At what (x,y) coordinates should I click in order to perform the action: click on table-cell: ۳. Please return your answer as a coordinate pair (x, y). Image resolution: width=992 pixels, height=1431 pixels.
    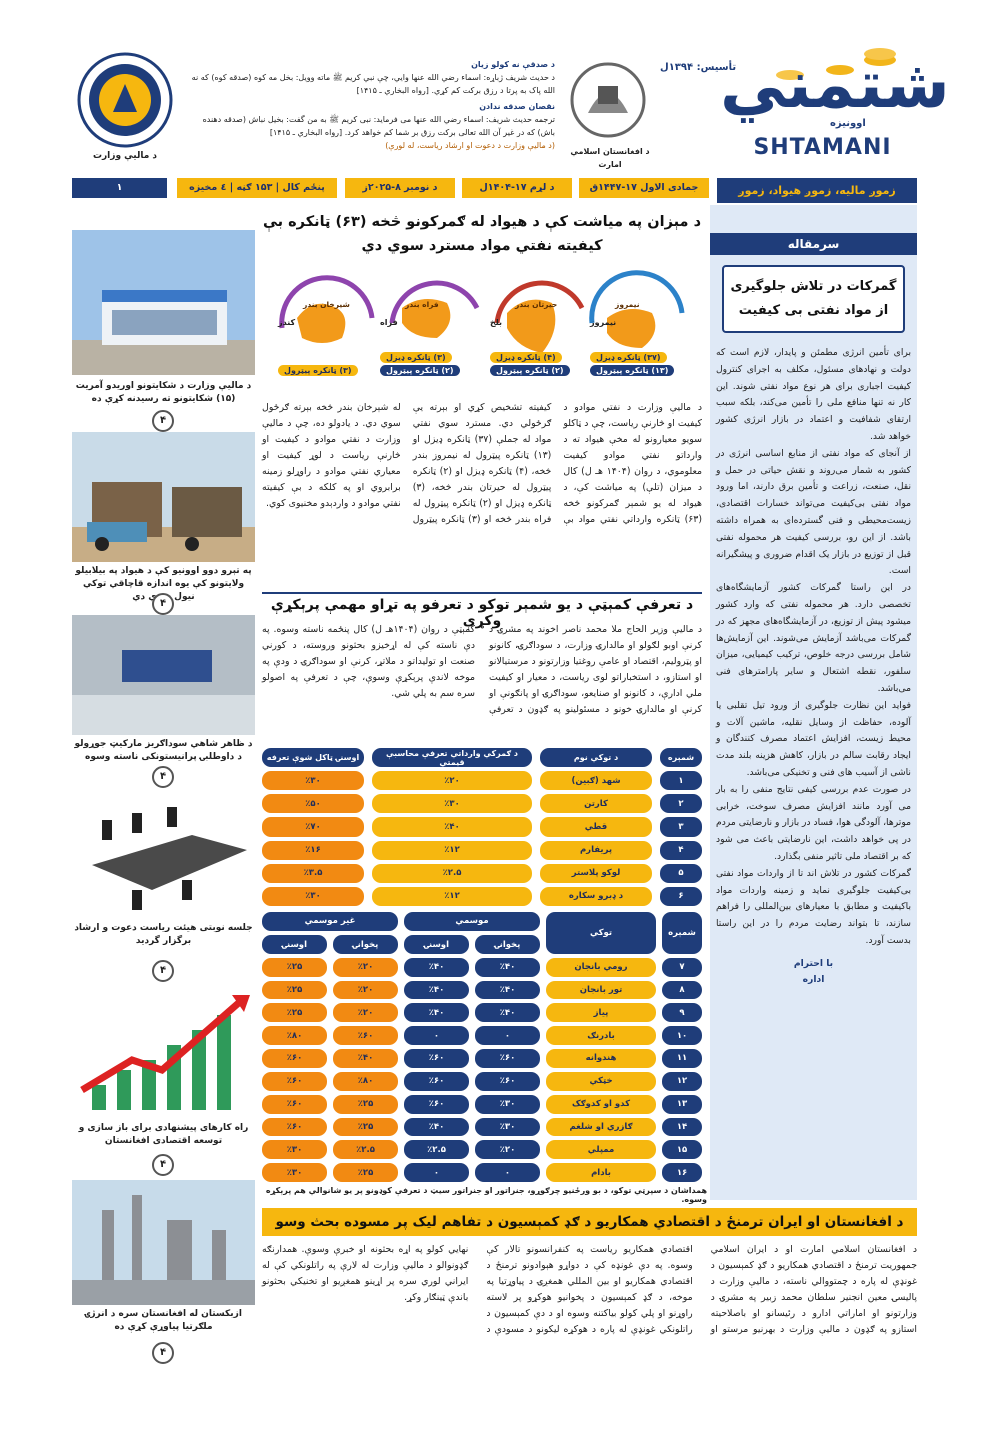
    Looking at the image, I should click on (681, 827).